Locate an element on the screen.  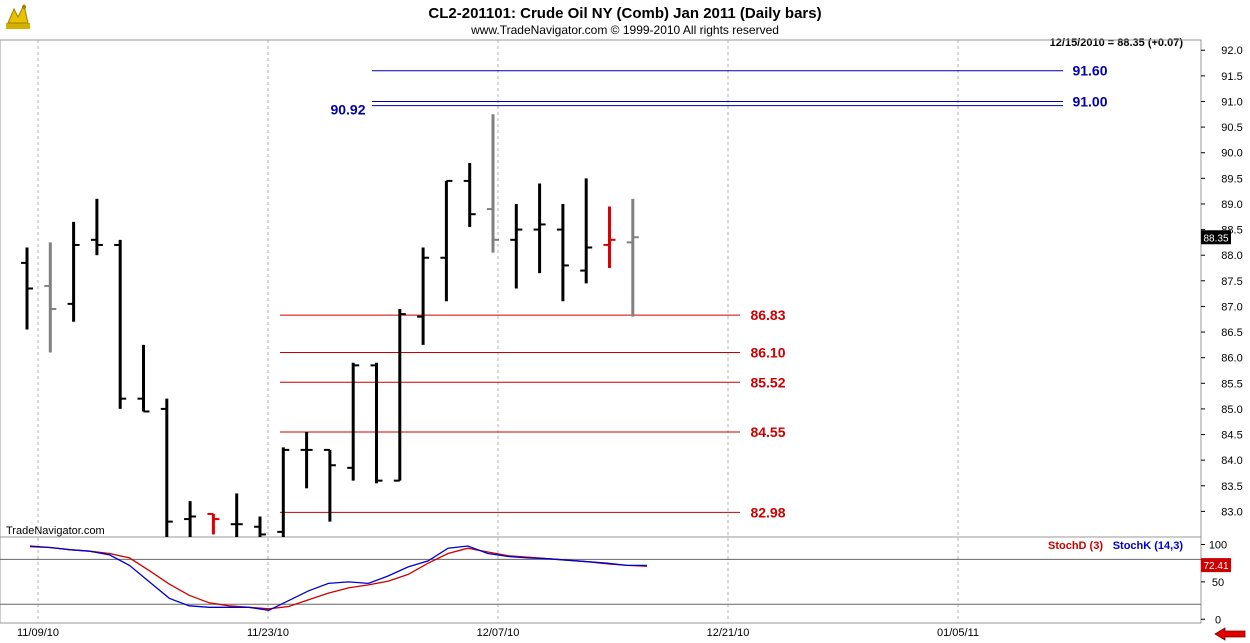
left-arrow-icon is located at coordinates (1230, 634).